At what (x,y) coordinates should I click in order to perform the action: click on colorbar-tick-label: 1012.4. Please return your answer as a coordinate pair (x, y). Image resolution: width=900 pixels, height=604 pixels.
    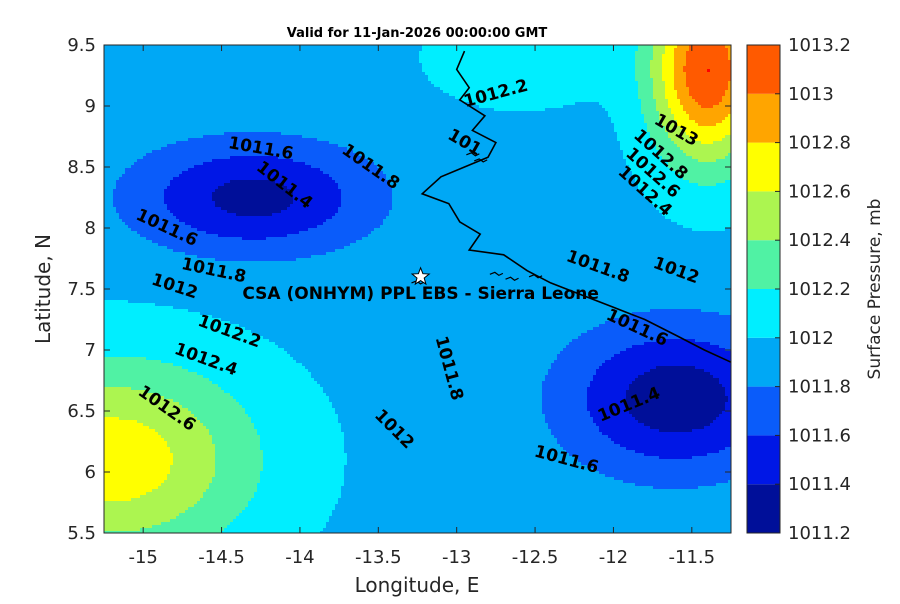
    Looking at the image, I should click on (819, 240).